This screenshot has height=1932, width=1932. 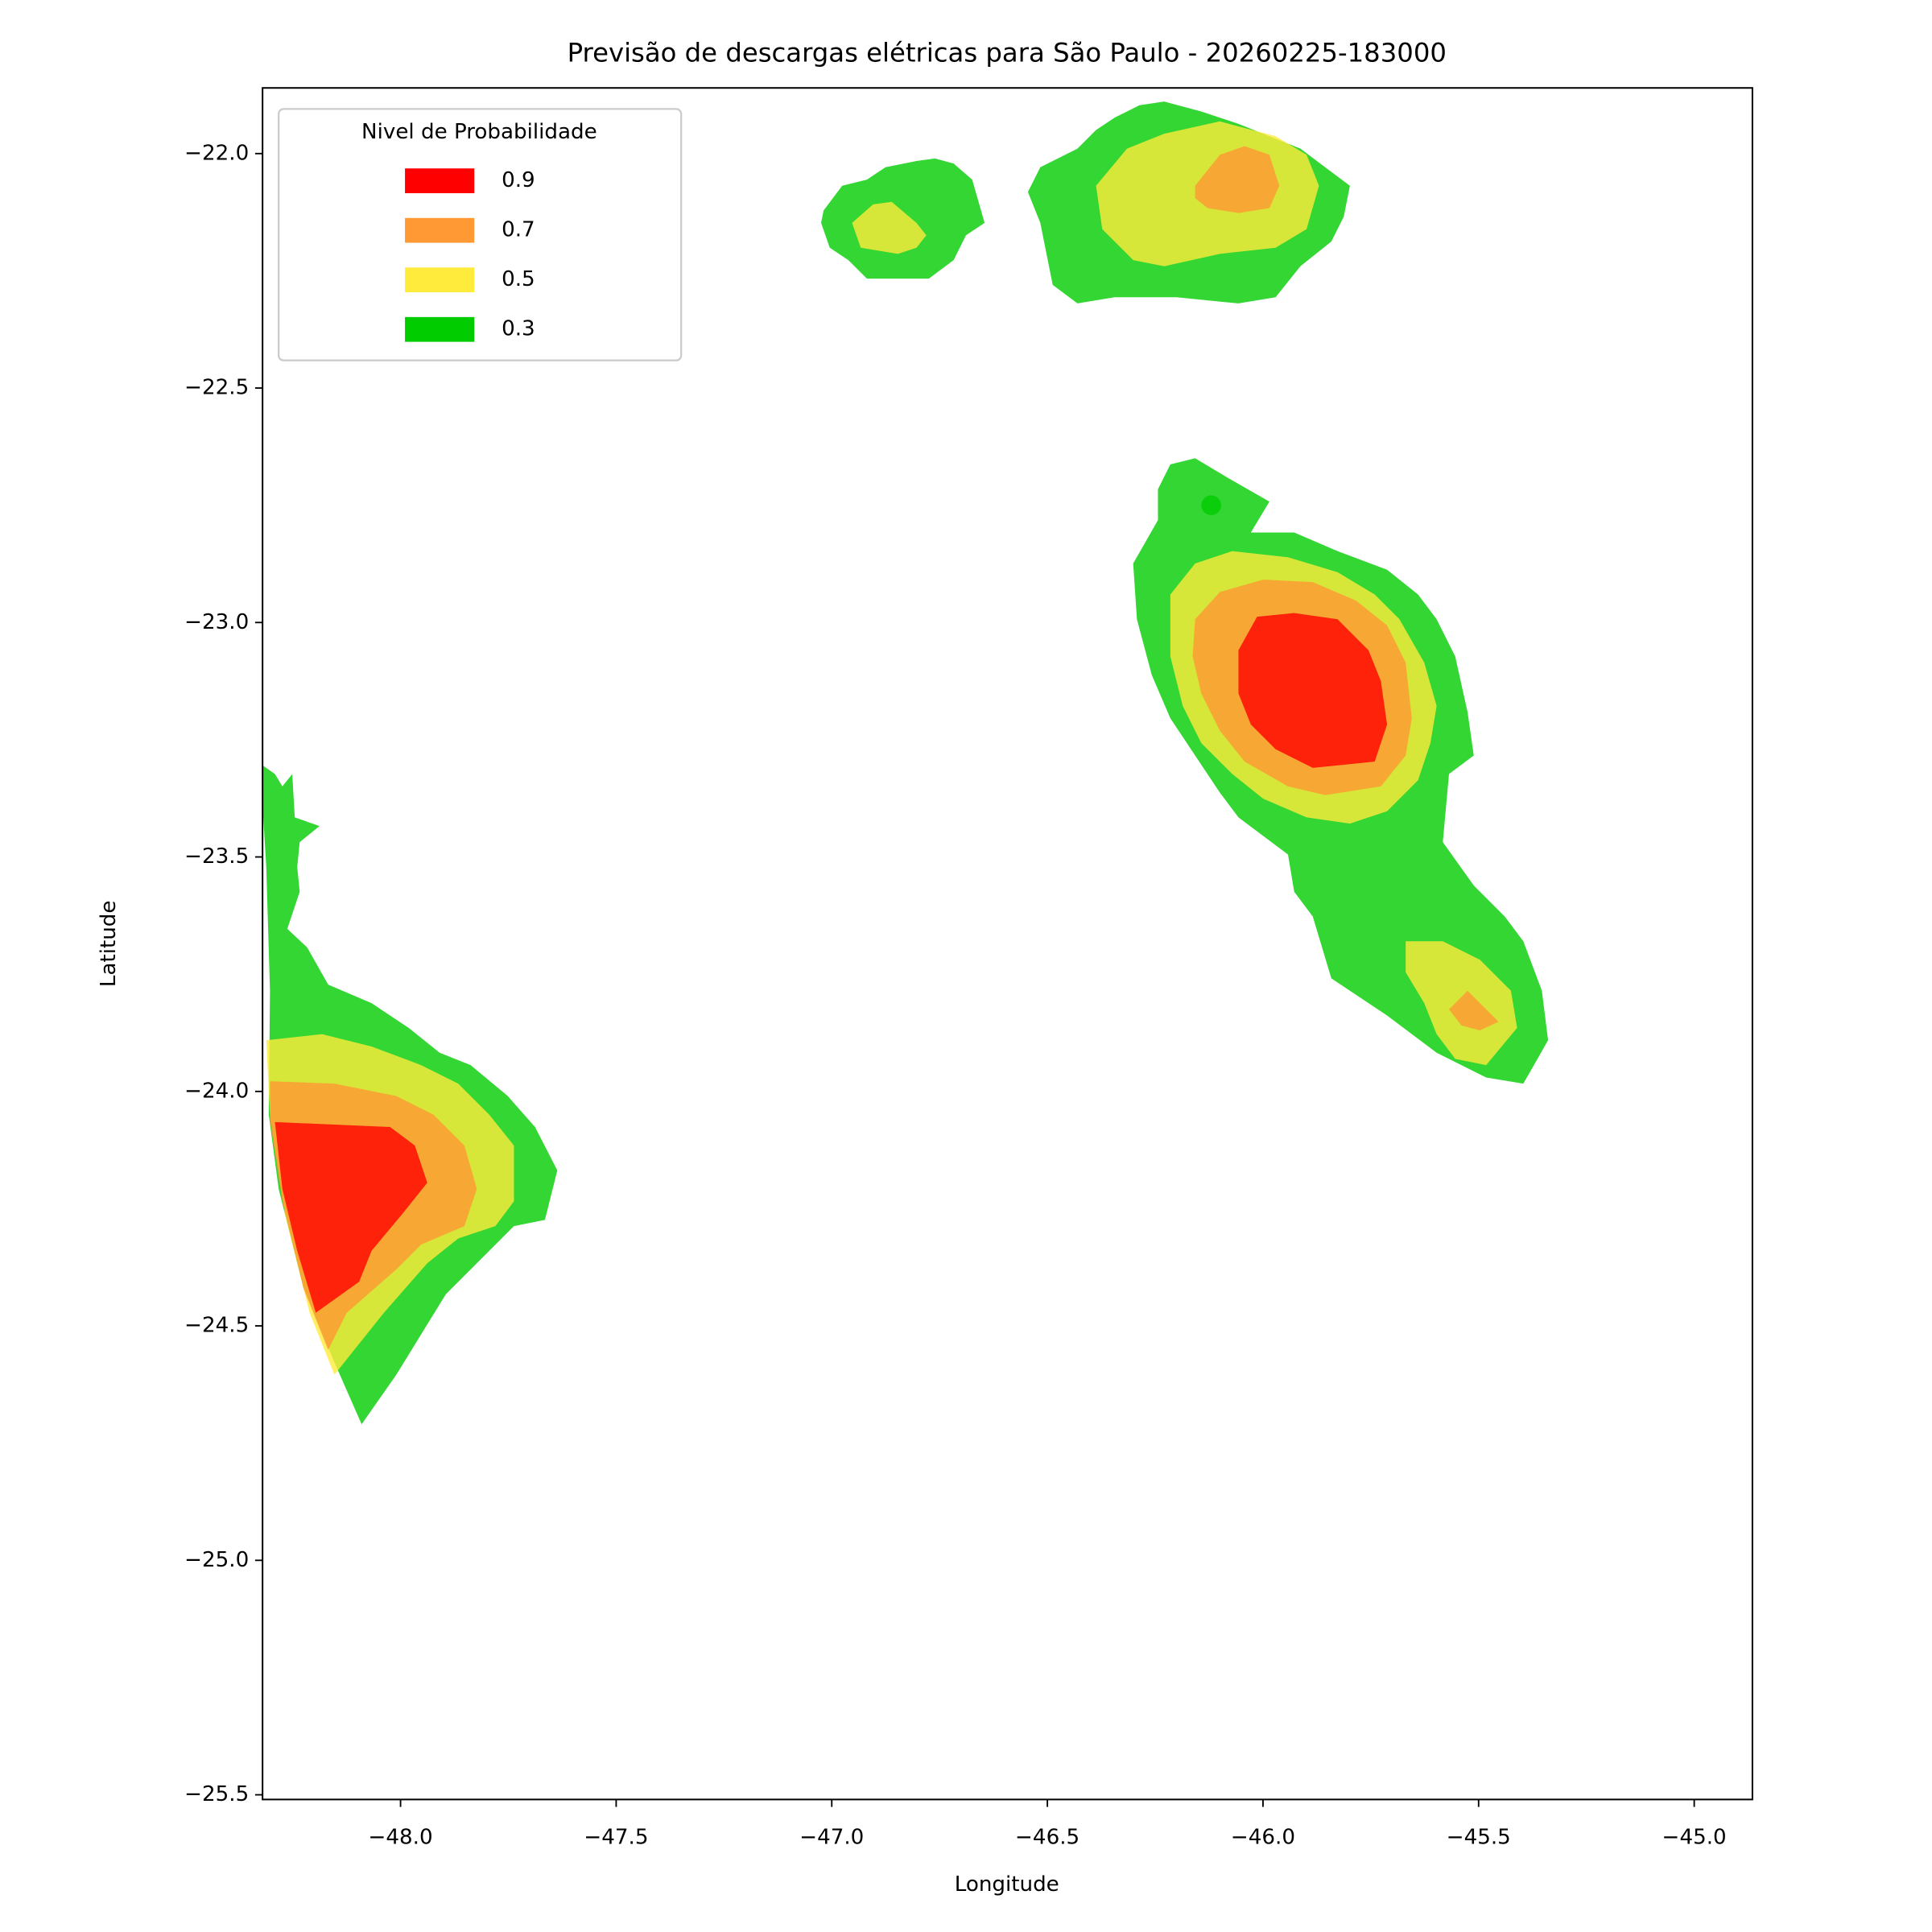 What do you see at coordinates (1047, 1838) in the screenshot?
I see `x-tick-label: −46.5` at bounding box center [1047, 1838].